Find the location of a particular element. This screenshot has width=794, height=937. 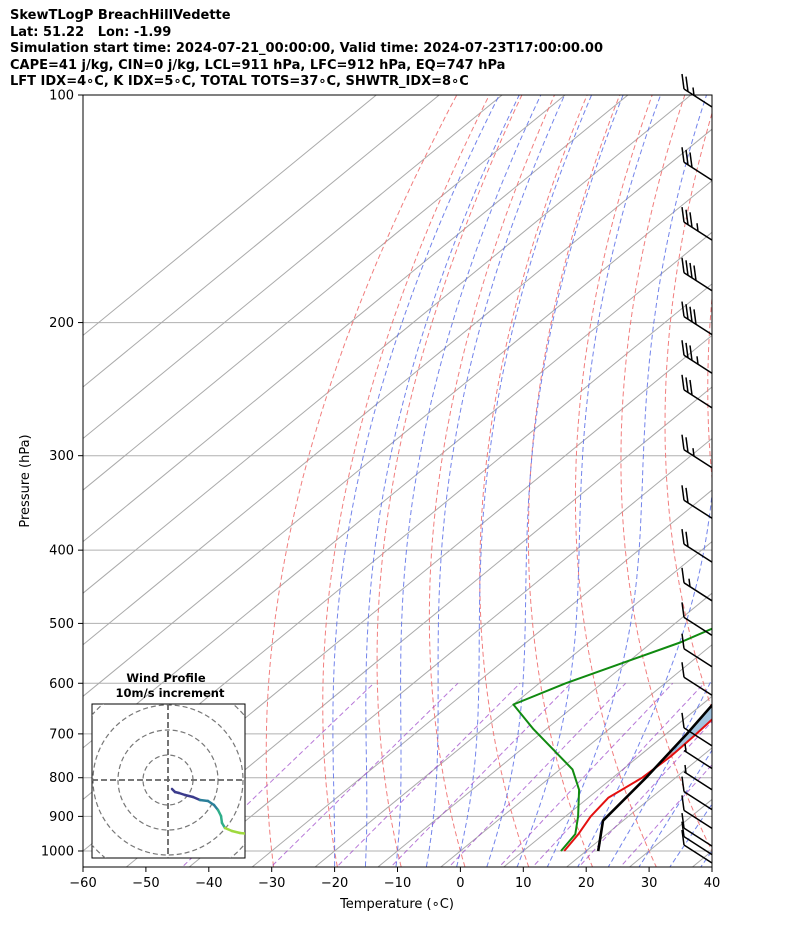

wind-barbs is located at coordinates (697, 468).